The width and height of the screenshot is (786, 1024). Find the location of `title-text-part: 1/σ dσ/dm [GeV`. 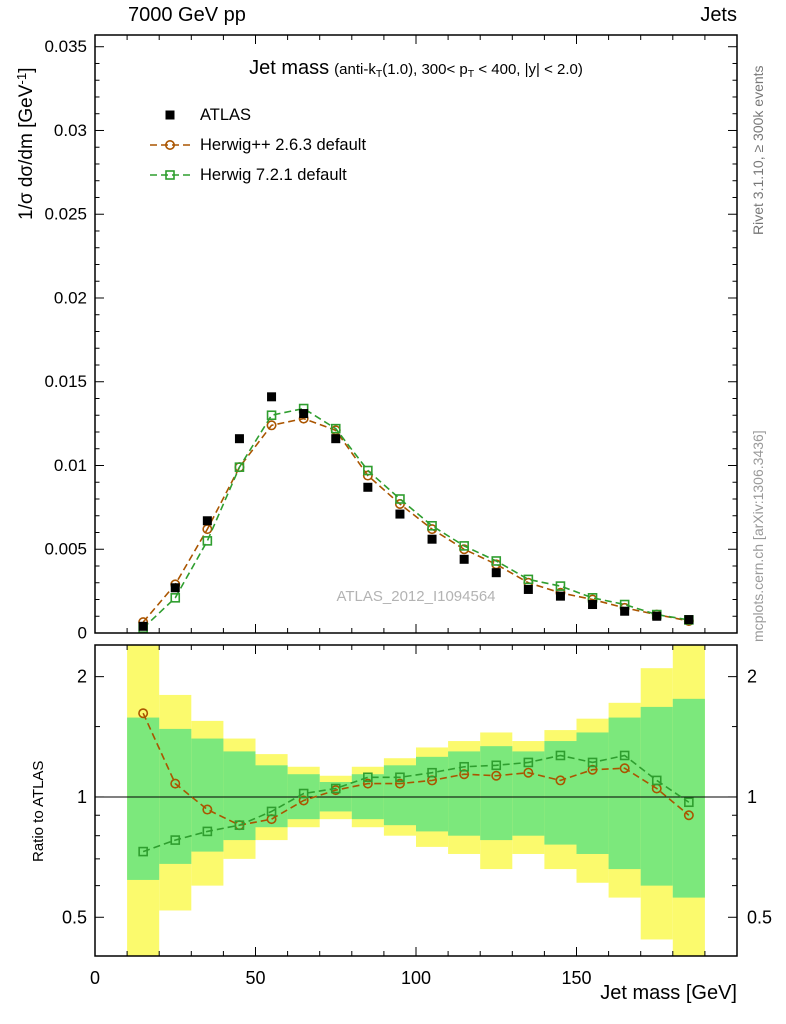

title-text-part: 1/σ dσ/dm [GeV is located at coordinates (26, 152).